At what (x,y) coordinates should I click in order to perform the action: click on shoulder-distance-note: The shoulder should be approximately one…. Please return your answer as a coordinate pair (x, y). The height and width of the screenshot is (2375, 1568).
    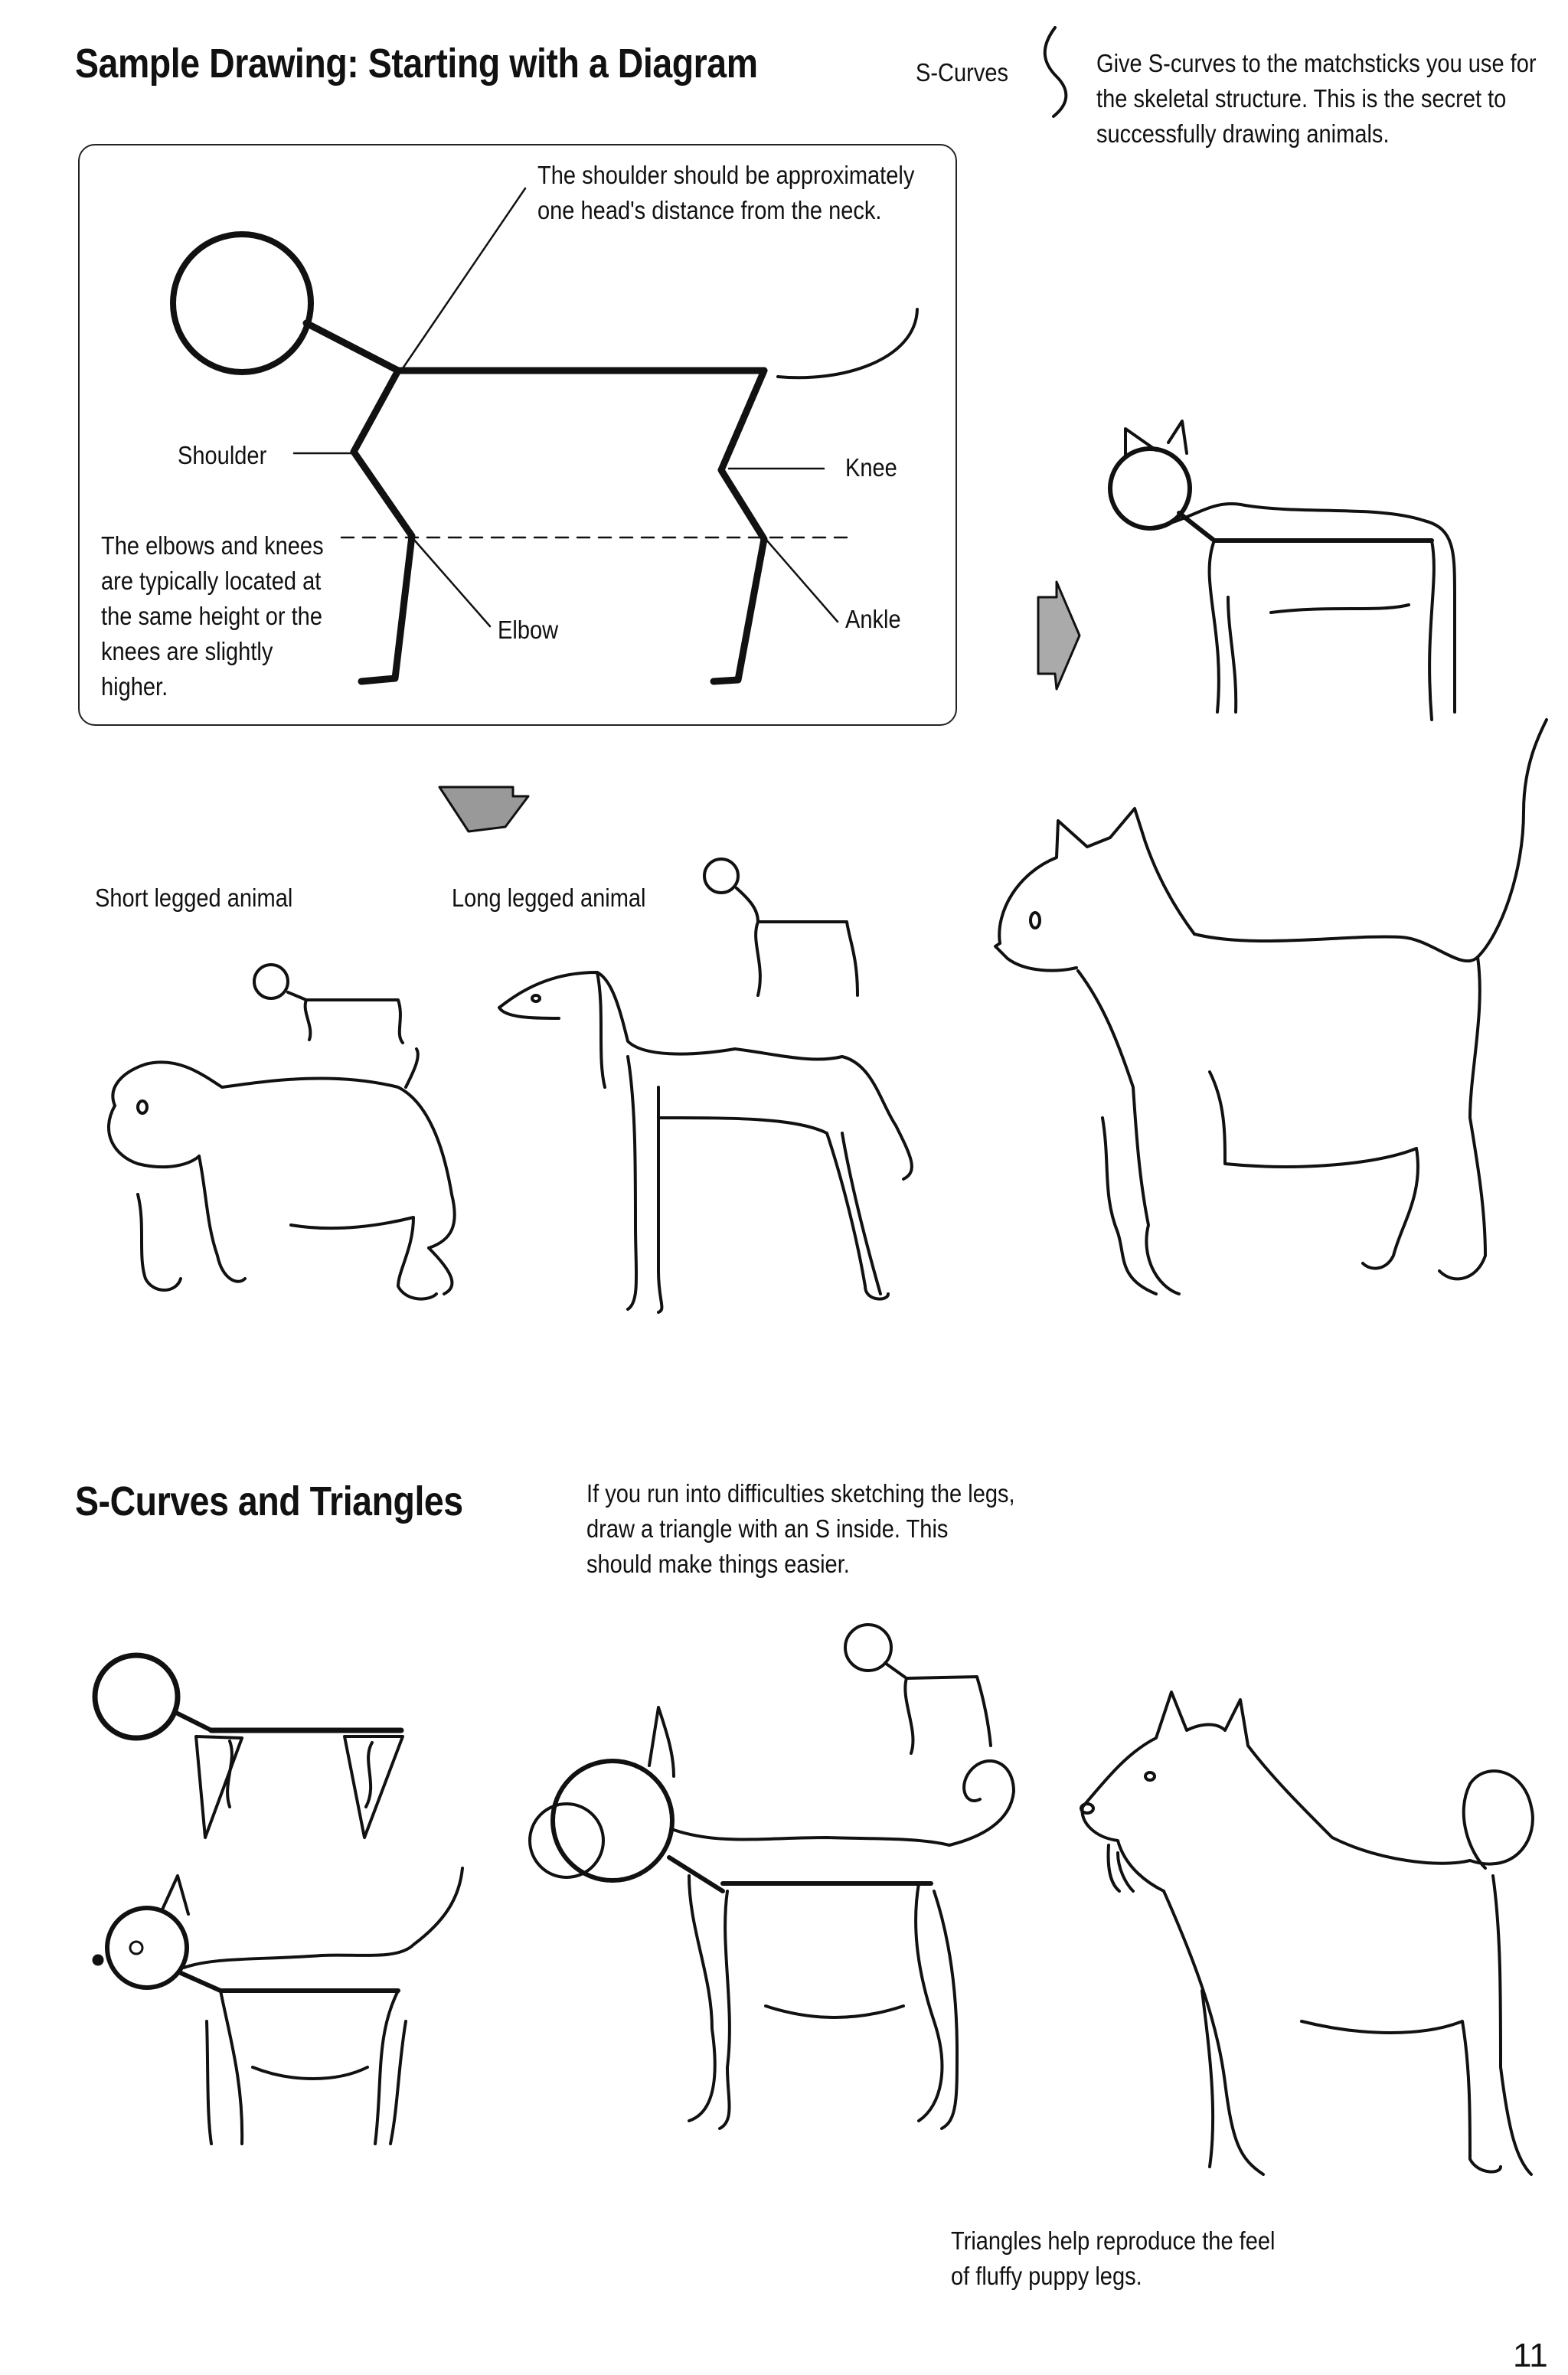
    Looking at the image, I should click on (726, 192).